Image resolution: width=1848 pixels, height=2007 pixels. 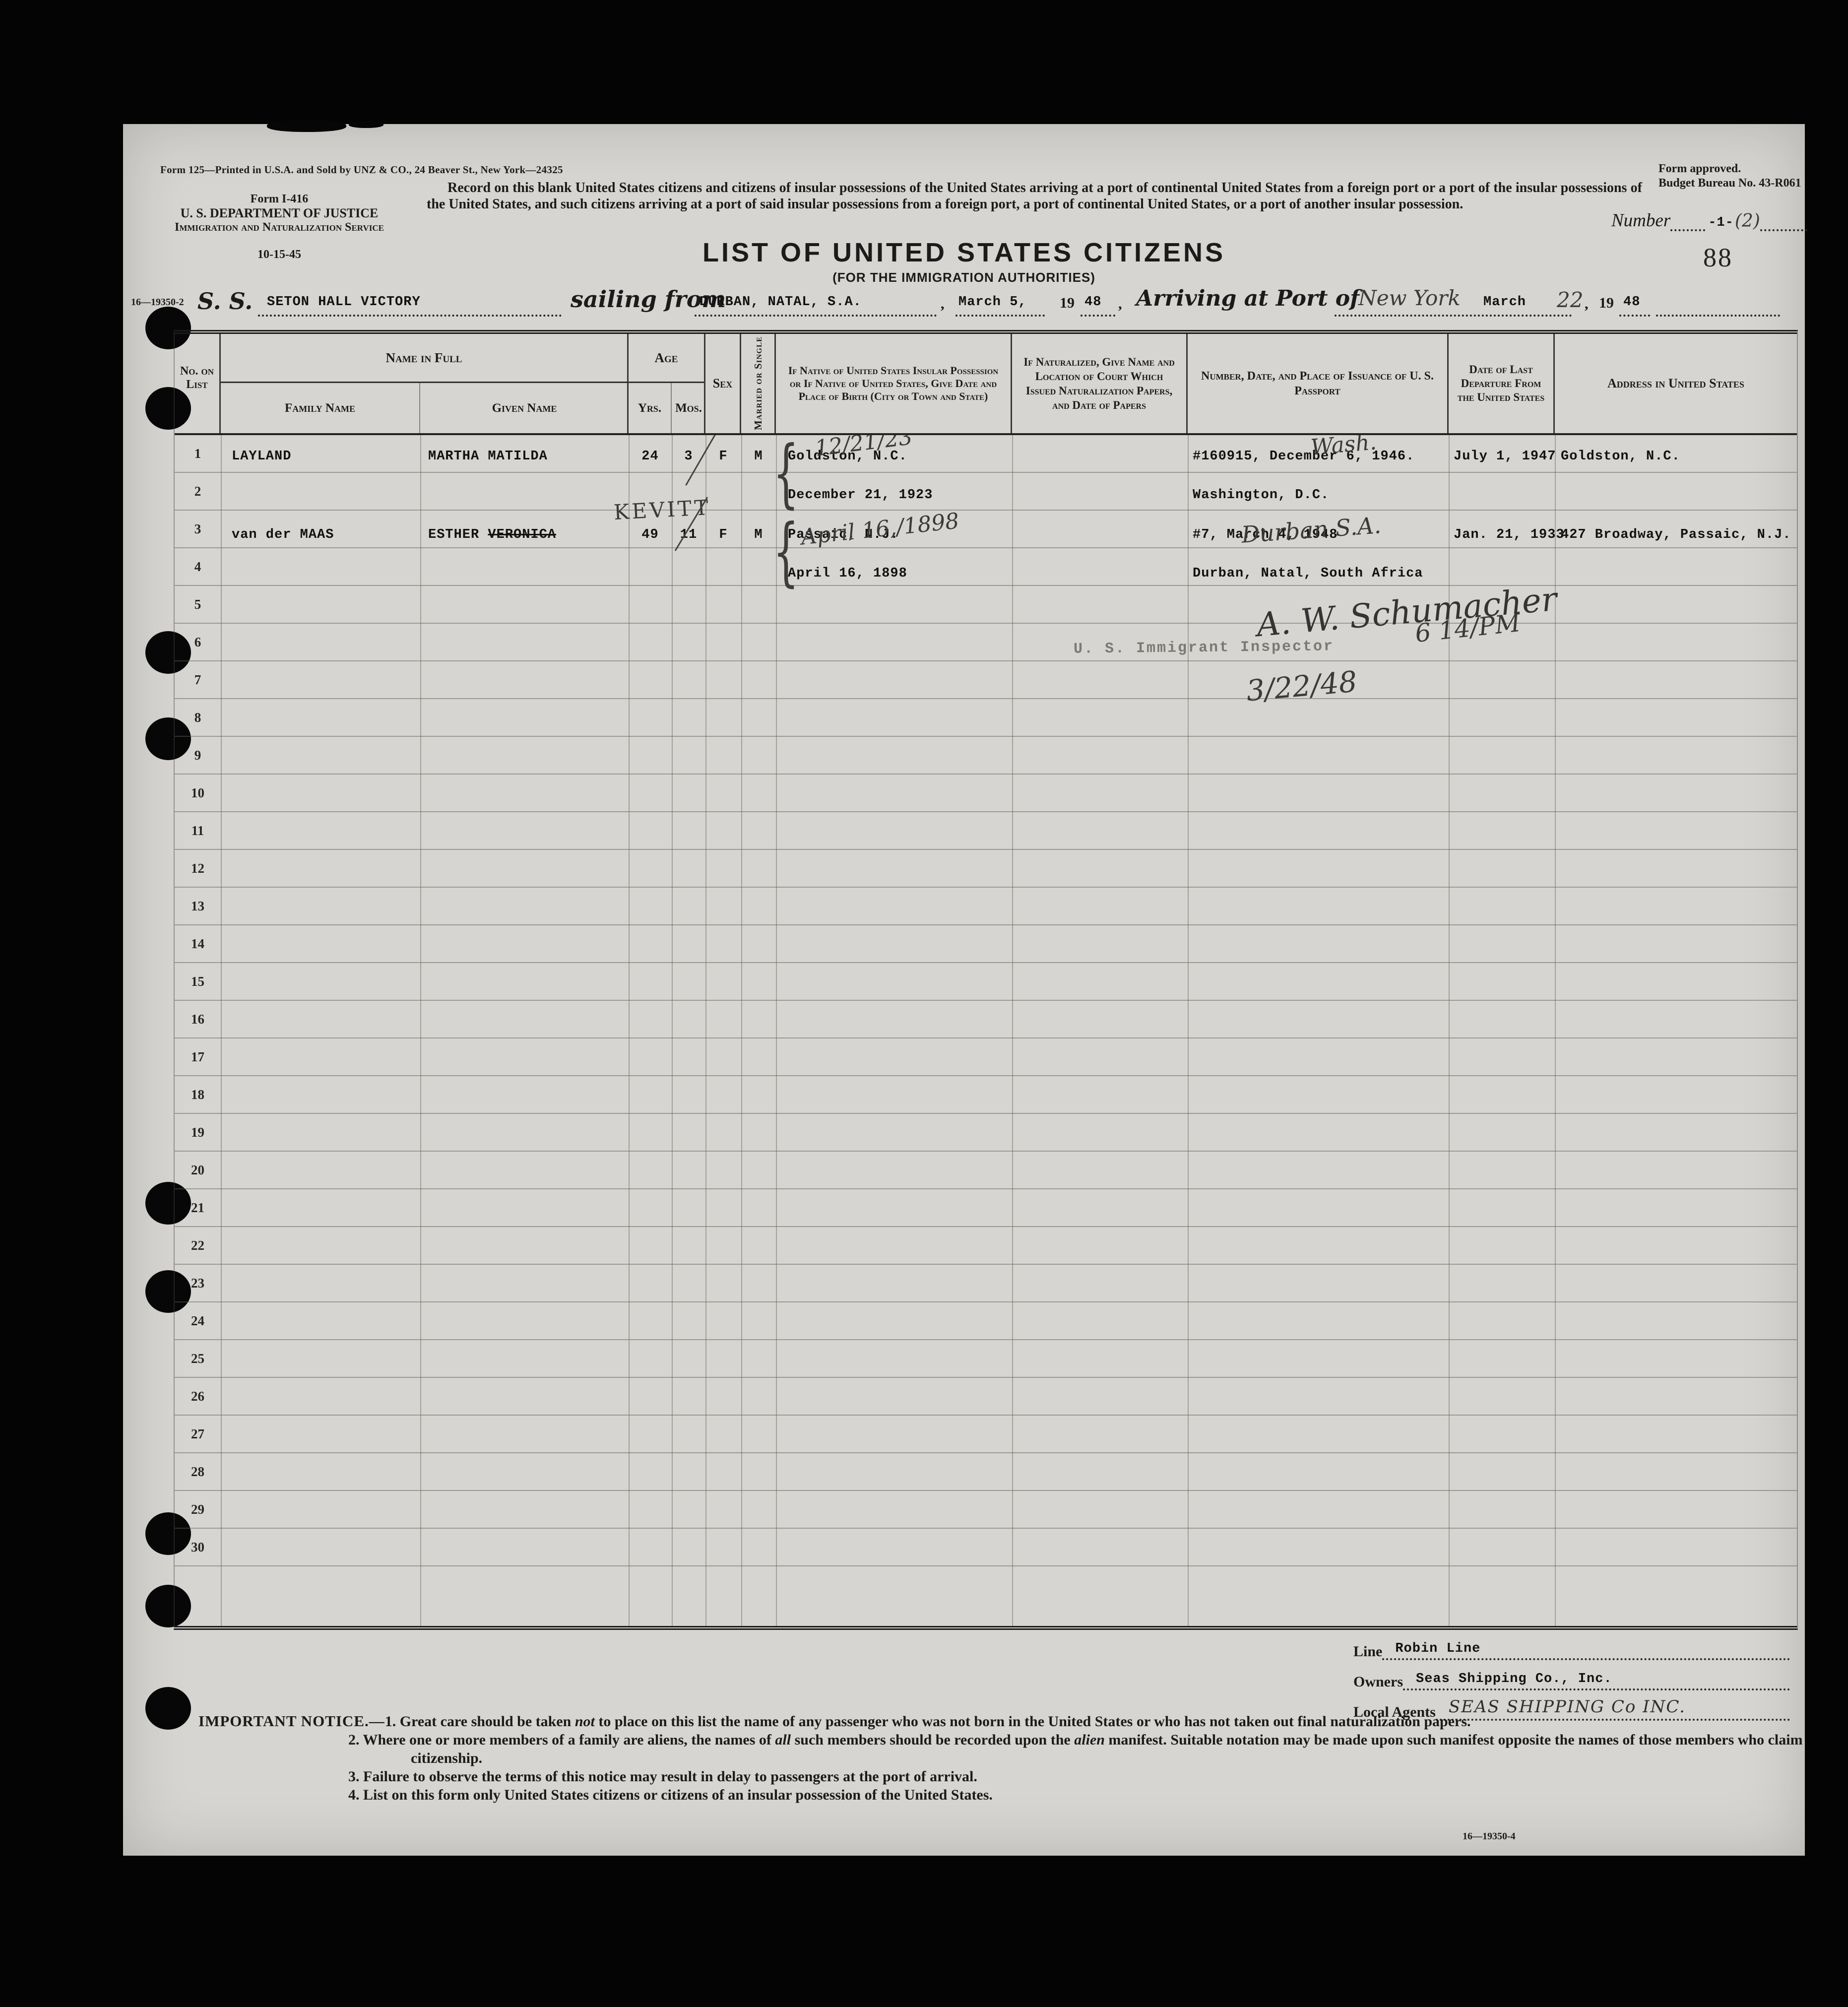 What do you see at coordinates (986, 1095) in the screenshot?
I see `table-row: 18` at bounding box center [986, 1095].